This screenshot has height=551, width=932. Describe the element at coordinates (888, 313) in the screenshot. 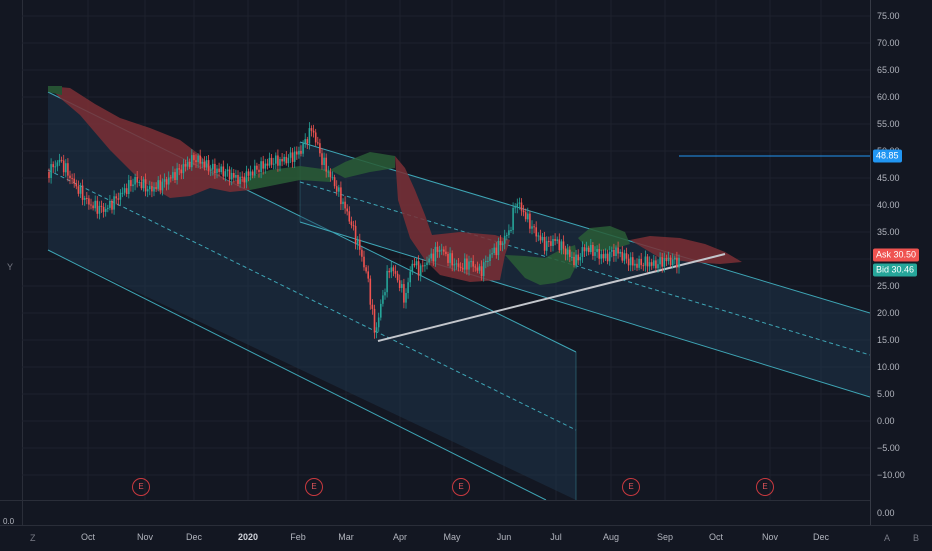

I see `price-label: 20.00` at that location.